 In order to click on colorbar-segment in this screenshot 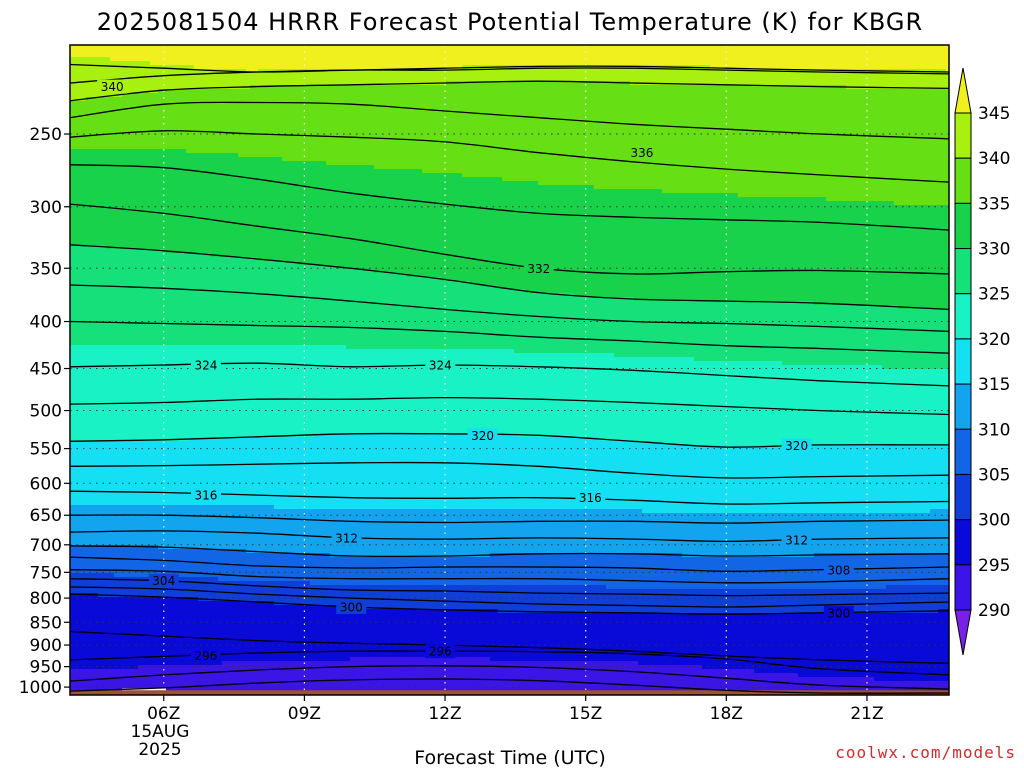, I will do `click(963, 316)`.